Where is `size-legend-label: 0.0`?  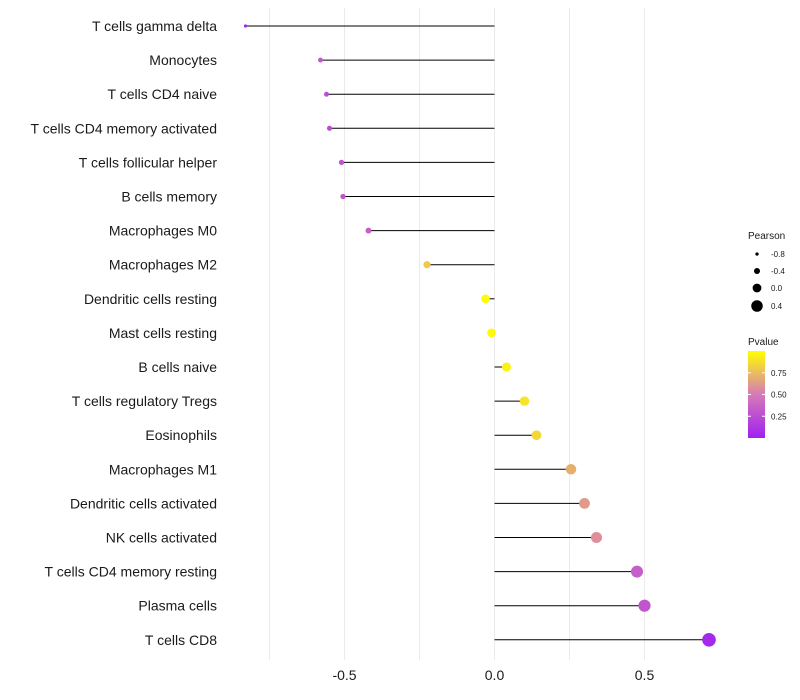
size-legend-label: 0.0 is located at coordinates (777, 288).